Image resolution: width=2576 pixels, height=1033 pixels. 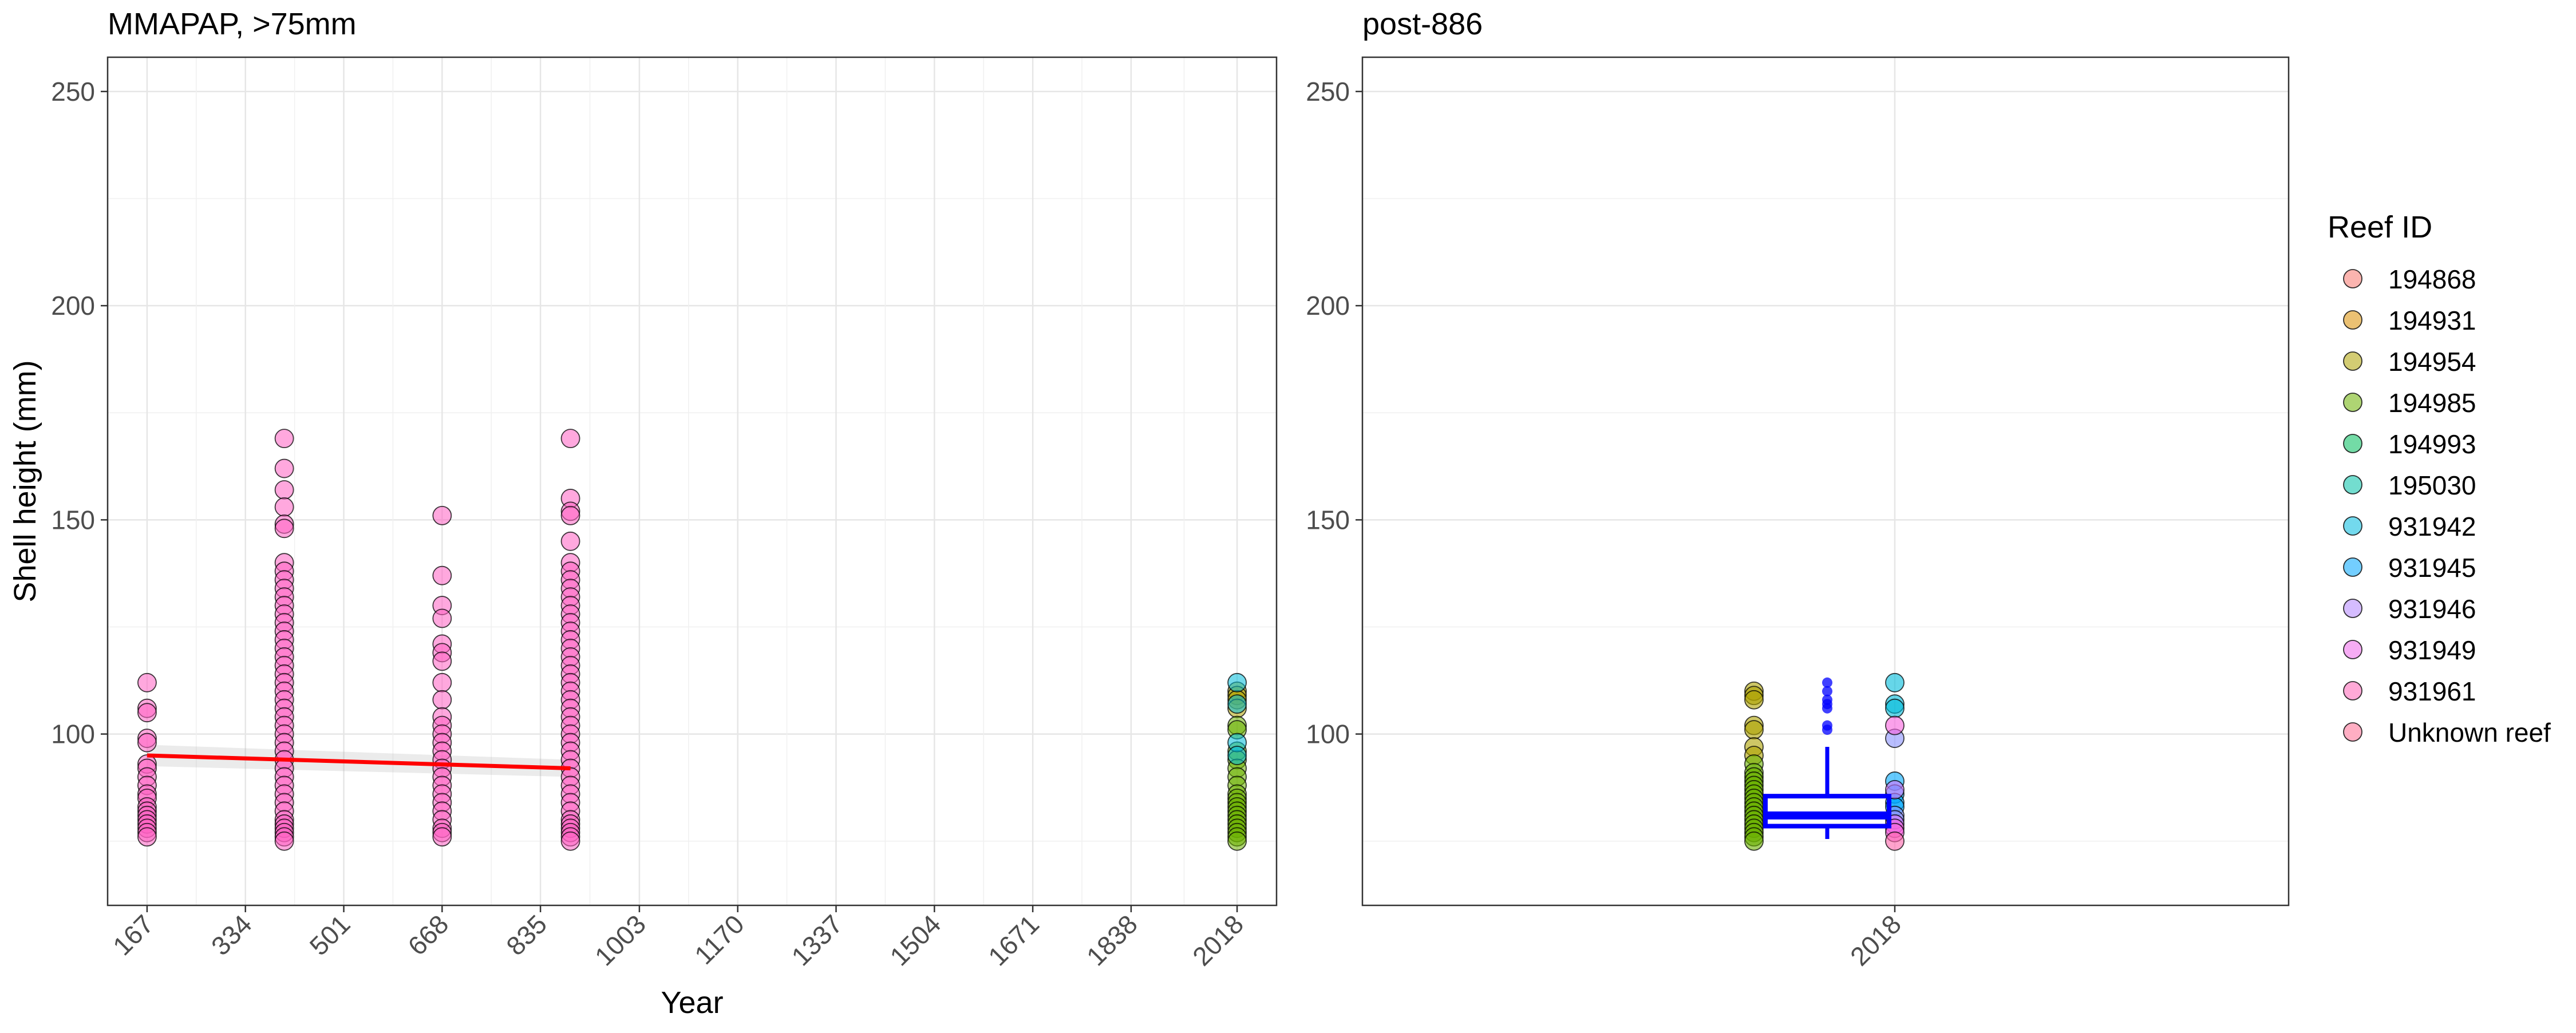 I want to click on legend-item: 931949, so click(x=2409, y=650).